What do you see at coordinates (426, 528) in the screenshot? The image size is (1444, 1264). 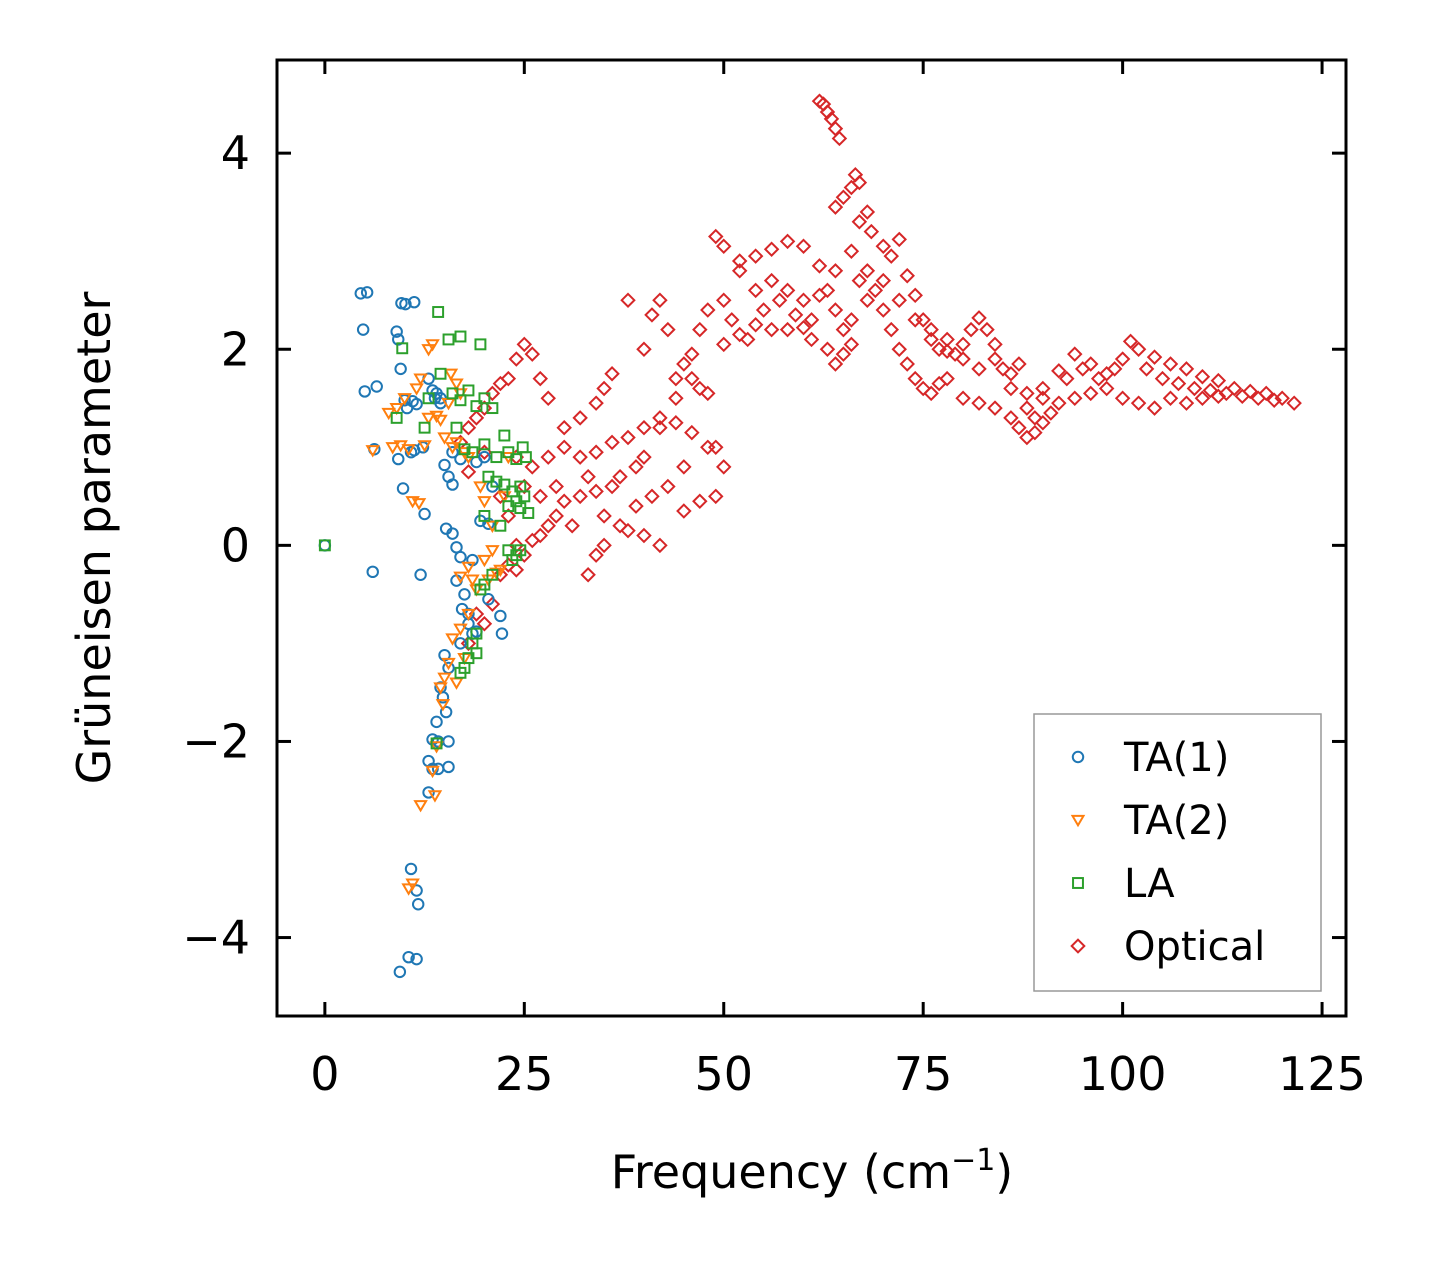 I see `series-la` at bounding box center [426, 528].